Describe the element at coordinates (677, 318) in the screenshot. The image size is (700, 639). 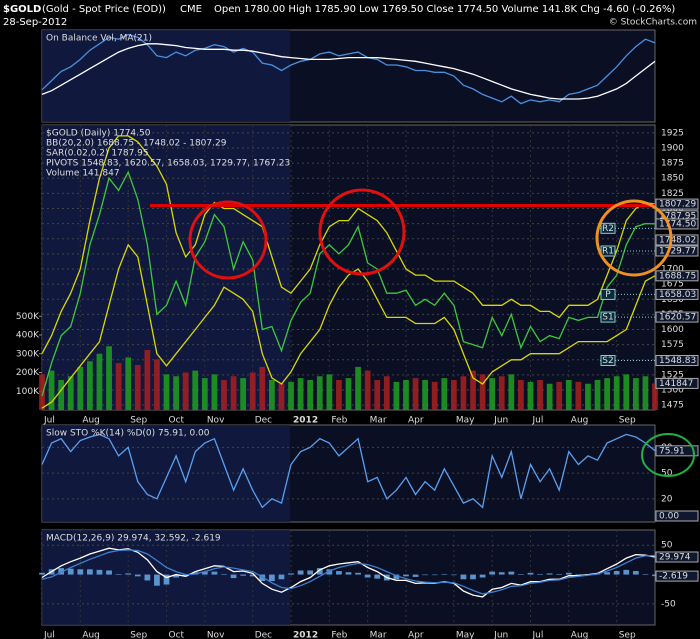
I see `value-tag-label: 1620.57` at that location.